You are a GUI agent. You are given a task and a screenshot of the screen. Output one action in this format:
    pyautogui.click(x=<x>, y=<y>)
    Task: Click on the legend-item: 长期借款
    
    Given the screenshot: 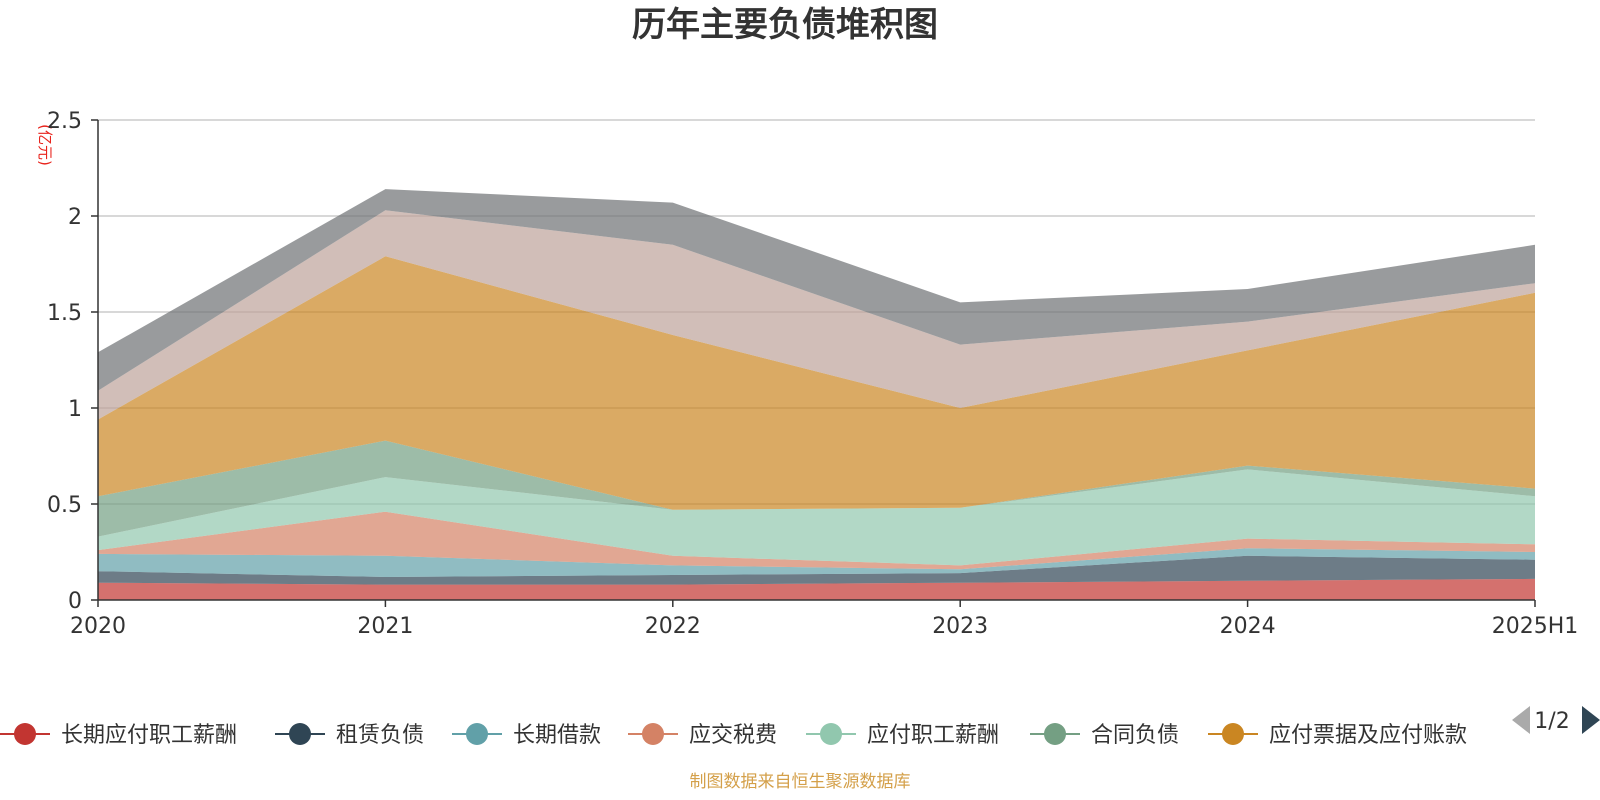 What is the action you would take?
    pyautogui.click(x=526, y=735)
    